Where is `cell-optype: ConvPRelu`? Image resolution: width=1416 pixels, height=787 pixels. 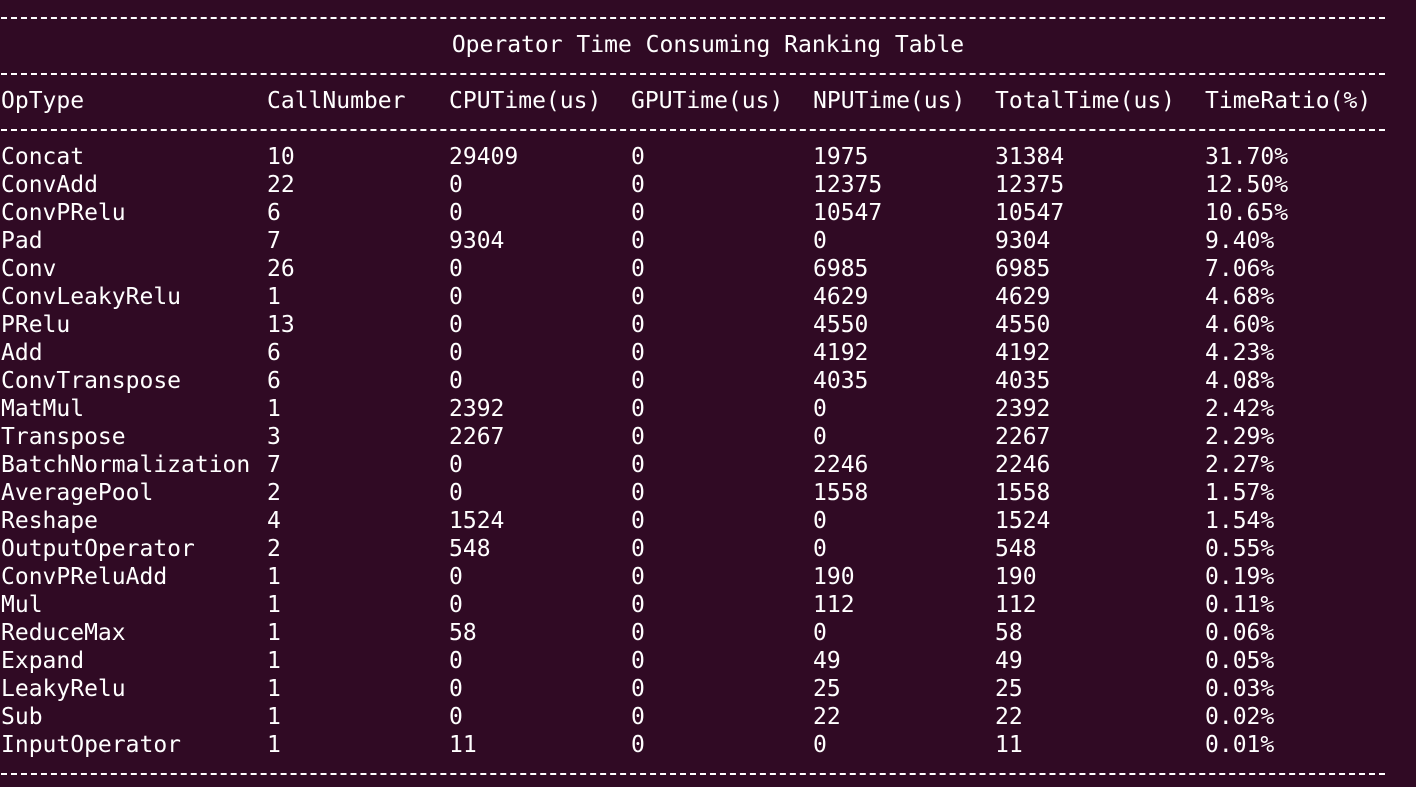 cell-optype: ConvPRelu is located at coordinates (63, 213).